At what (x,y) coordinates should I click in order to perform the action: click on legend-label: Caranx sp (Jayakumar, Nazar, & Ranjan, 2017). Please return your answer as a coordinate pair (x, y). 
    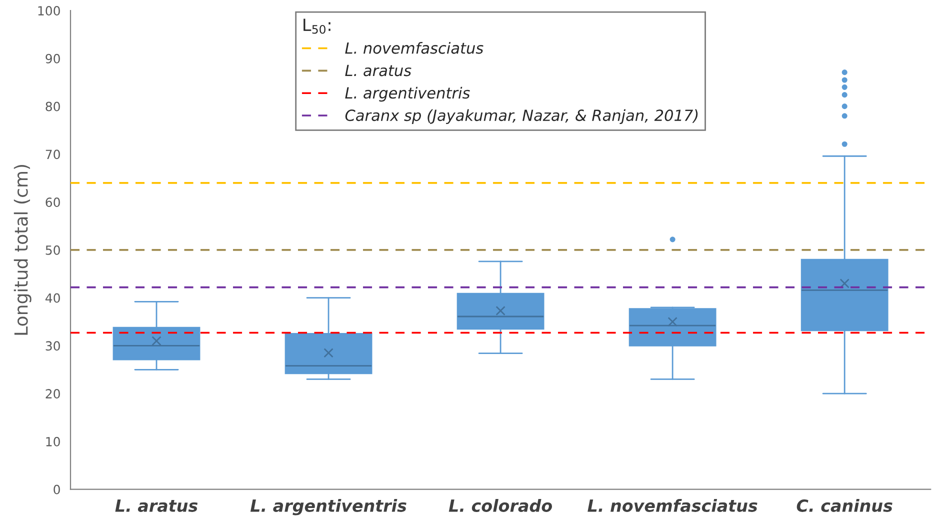
    Looking at the image, I should click on (521, 116).